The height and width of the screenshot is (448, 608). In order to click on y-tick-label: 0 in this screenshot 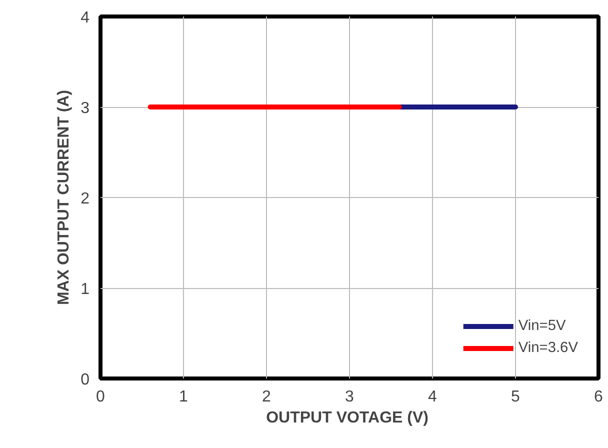, I will do `click(85, 380)`.